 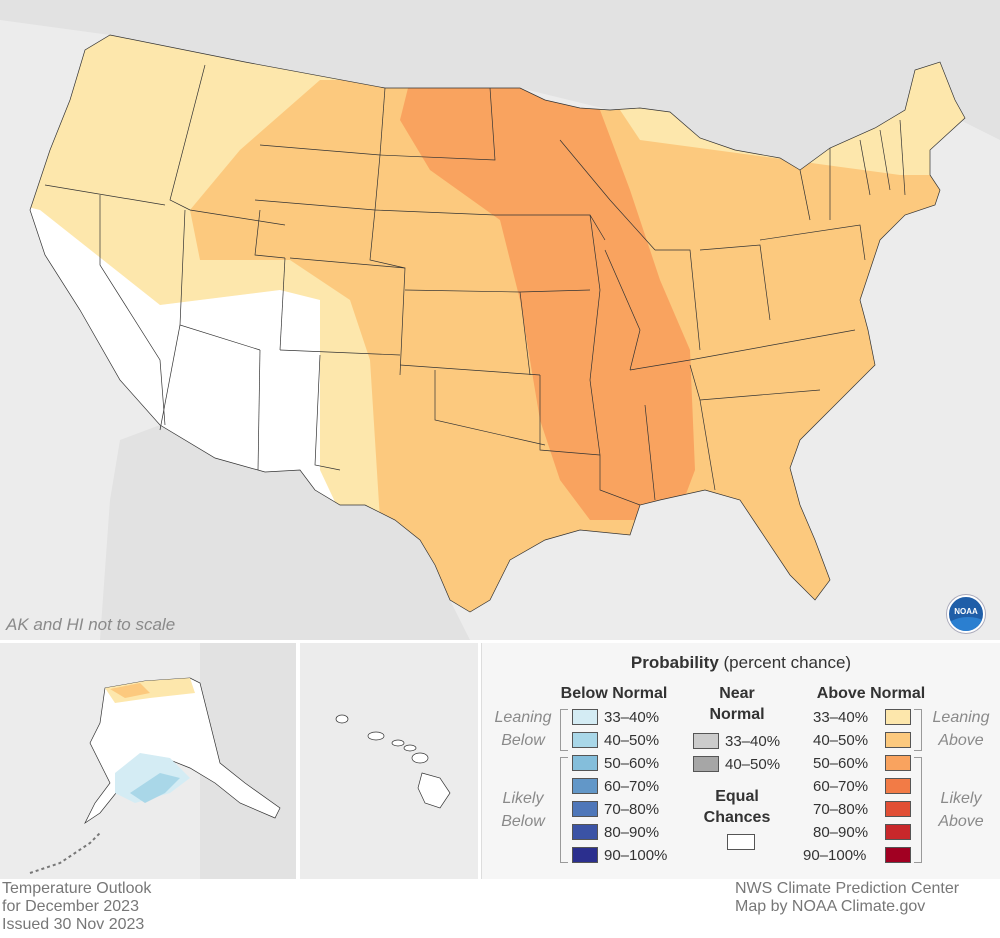 What do you see at coordinates (961, 798) in the screenshot?
I see `likely-above-word1: Likely` at bounding box center [961, 798].